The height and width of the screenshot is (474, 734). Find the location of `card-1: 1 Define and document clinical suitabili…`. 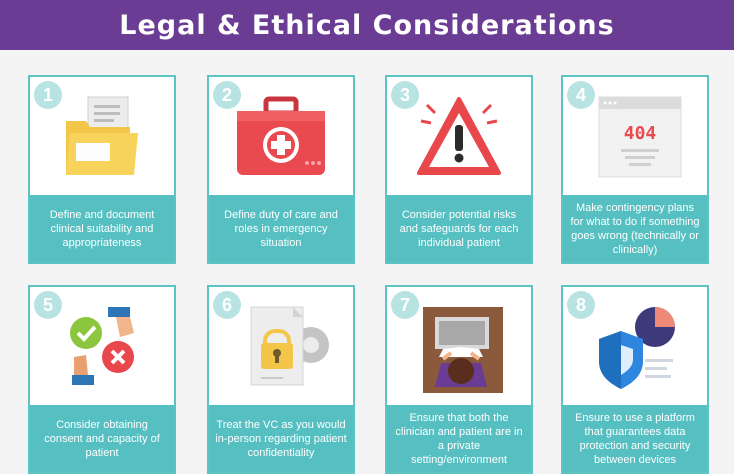

card-1: 1 Define and document clinical suitabili… is located at coordinates (102, 169).